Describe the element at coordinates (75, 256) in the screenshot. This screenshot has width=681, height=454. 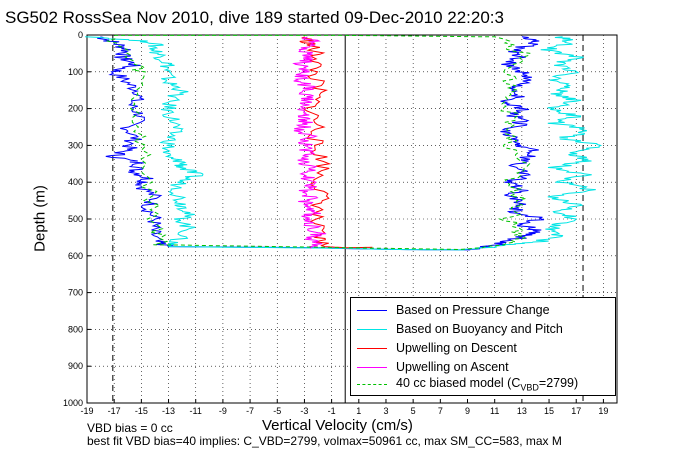
I see `y-tick-label: 600` at that location.